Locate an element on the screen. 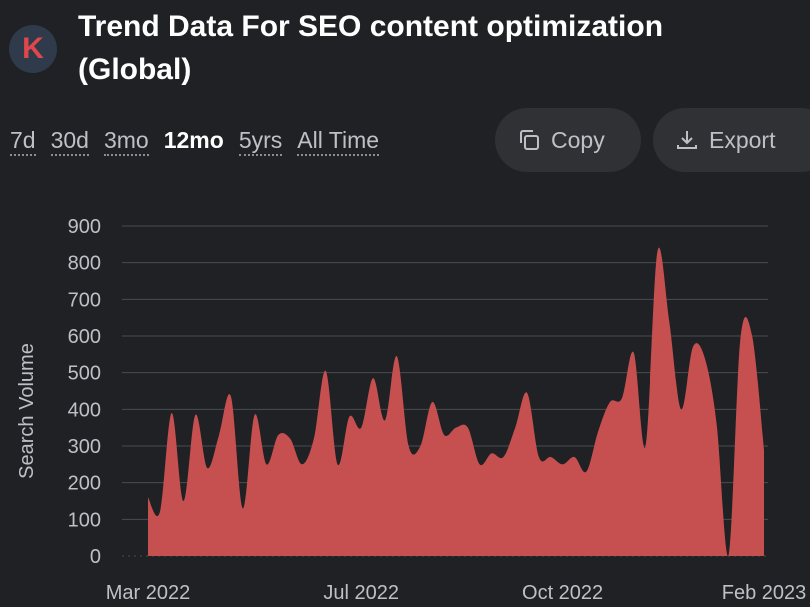  y-tick-label: 0 is located at coordinates (95, 557).